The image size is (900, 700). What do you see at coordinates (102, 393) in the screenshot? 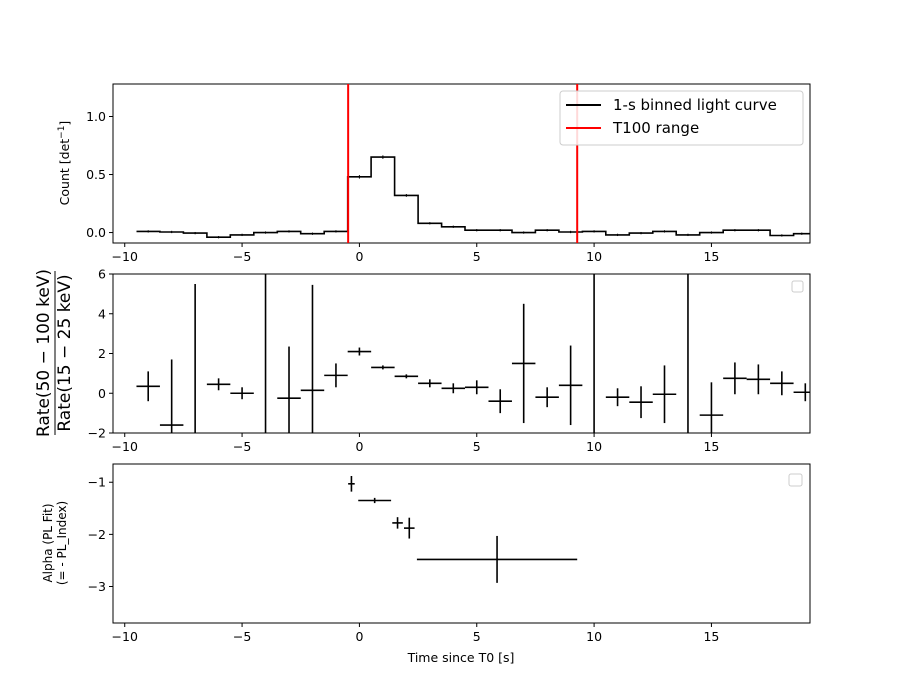
I see `y-tick-label: 0` at bounding box center [102, 393].